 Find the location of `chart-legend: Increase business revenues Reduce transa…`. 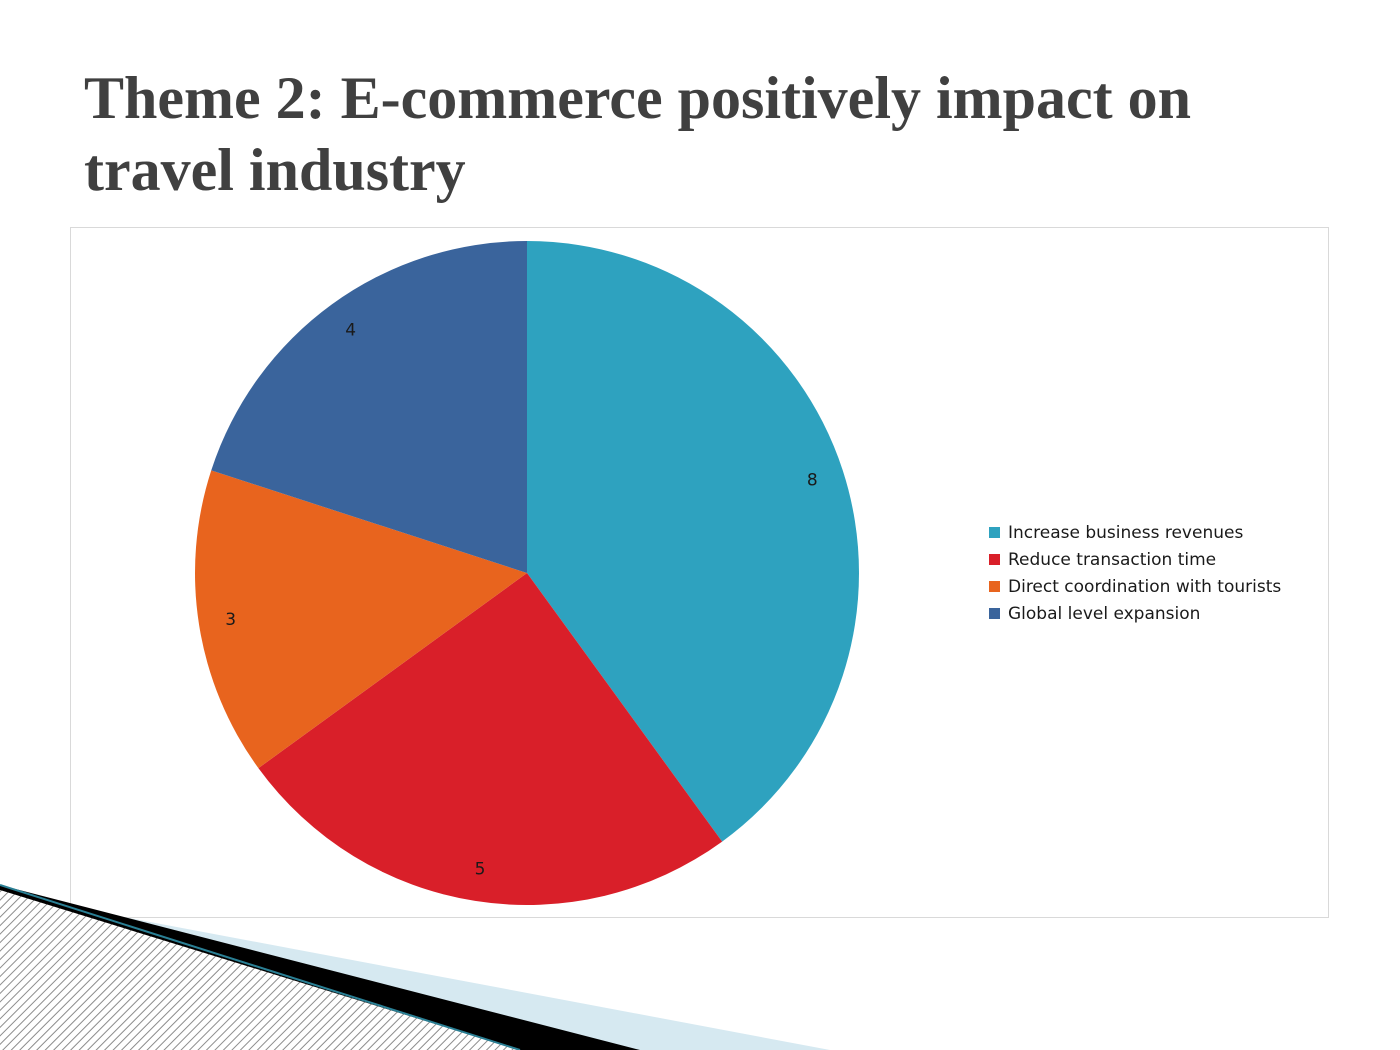

chart-legend: Increase business revenues Reduce transa… is located at coordinates (1135, 573).